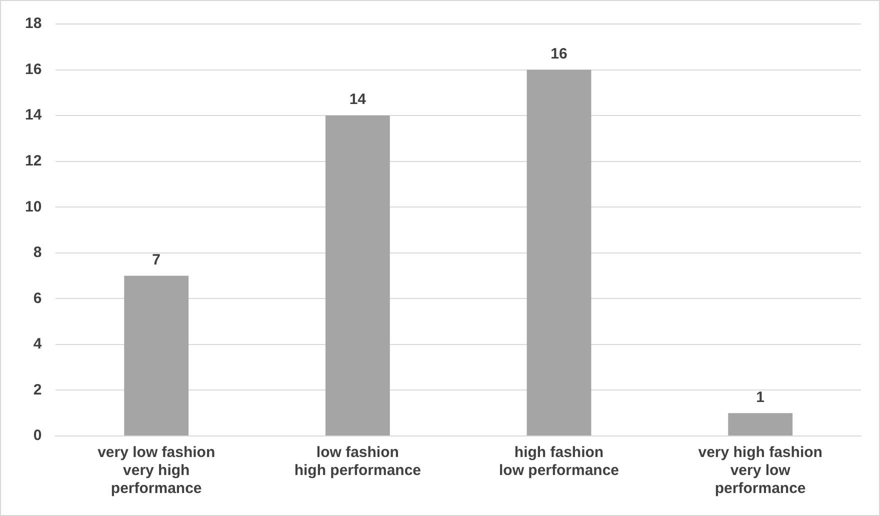 The height and width of the screenshot is (516, 880). I want to click on y-tick-label: 8, so click(37, 253).